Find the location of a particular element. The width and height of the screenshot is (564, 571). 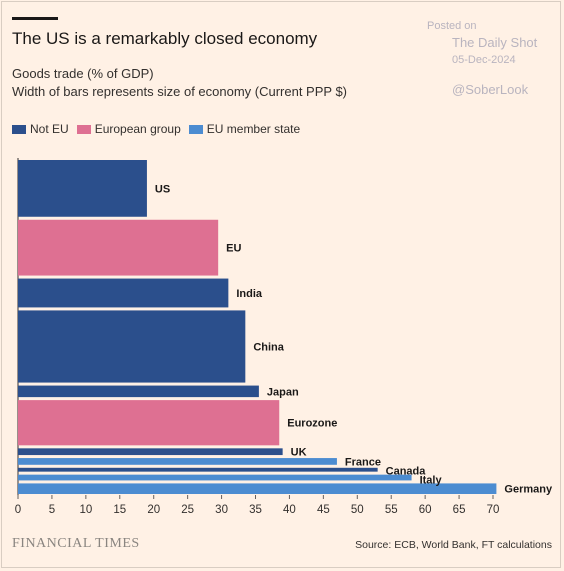

bar-china is located at coordinates (132, 346).